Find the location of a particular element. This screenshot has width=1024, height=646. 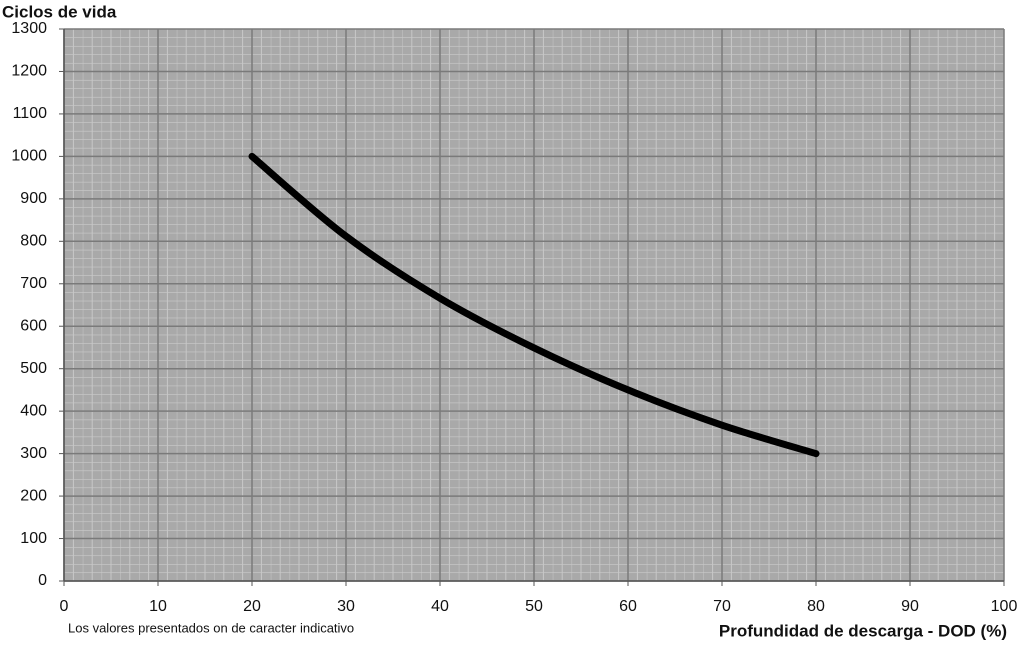

y-tick-label: 300 is located at coordinates (33, 453).